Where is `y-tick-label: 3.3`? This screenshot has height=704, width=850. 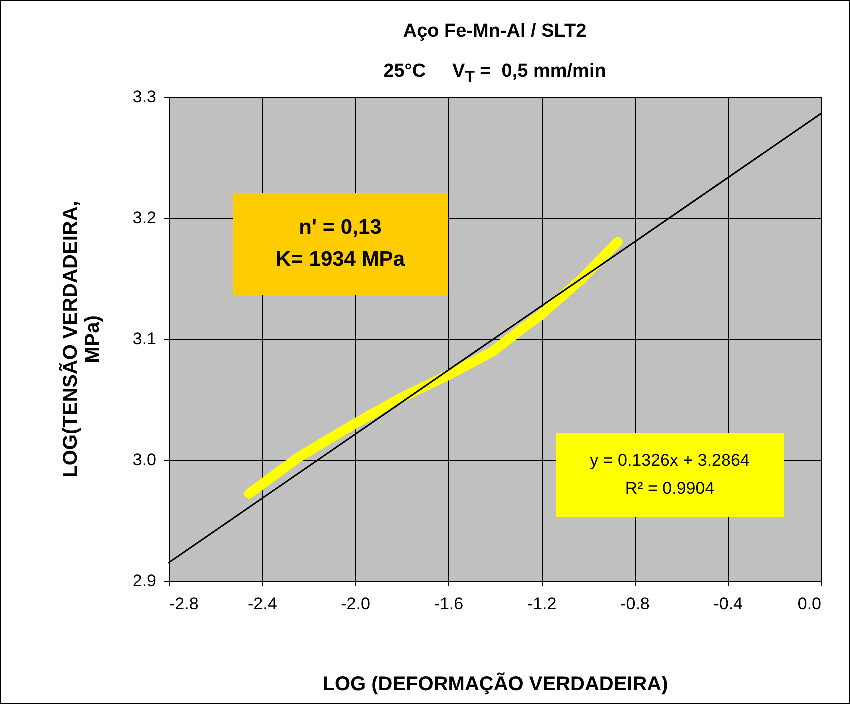
y-tick-label: 3.3 is located at coordinates (144, 97).